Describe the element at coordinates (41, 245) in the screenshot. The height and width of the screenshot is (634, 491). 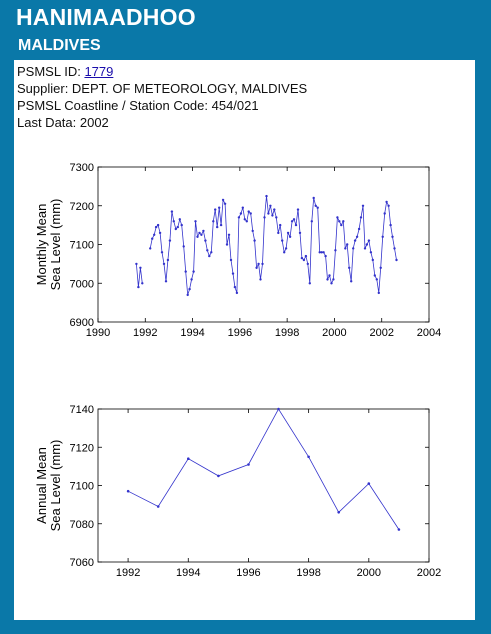
I see `y-axis-label-line1: Monthly Mean` at that location.